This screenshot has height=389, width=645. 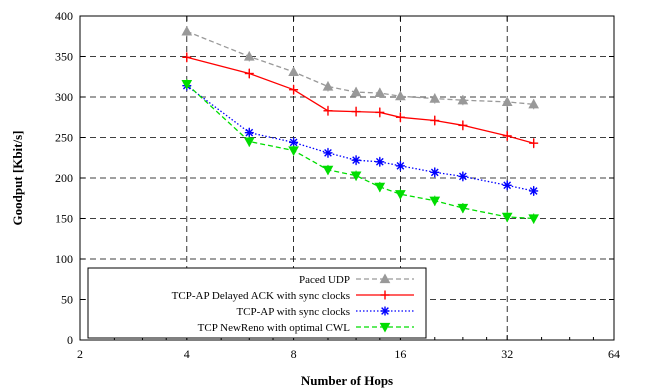 I want to click on y-tick-label: 250, so click(x=64, y=138).